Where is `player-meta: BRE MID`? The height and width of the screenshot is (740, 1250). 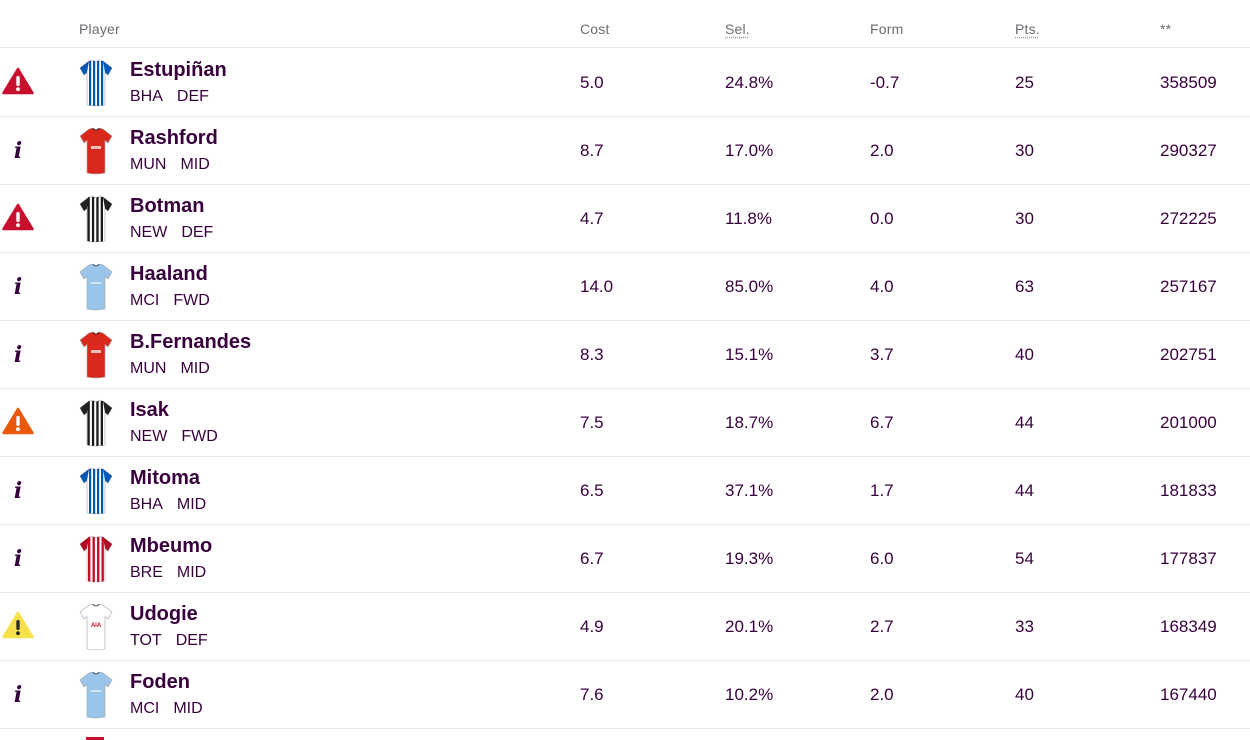 player-meta: BRE MID is located at coordinates (168, 573).